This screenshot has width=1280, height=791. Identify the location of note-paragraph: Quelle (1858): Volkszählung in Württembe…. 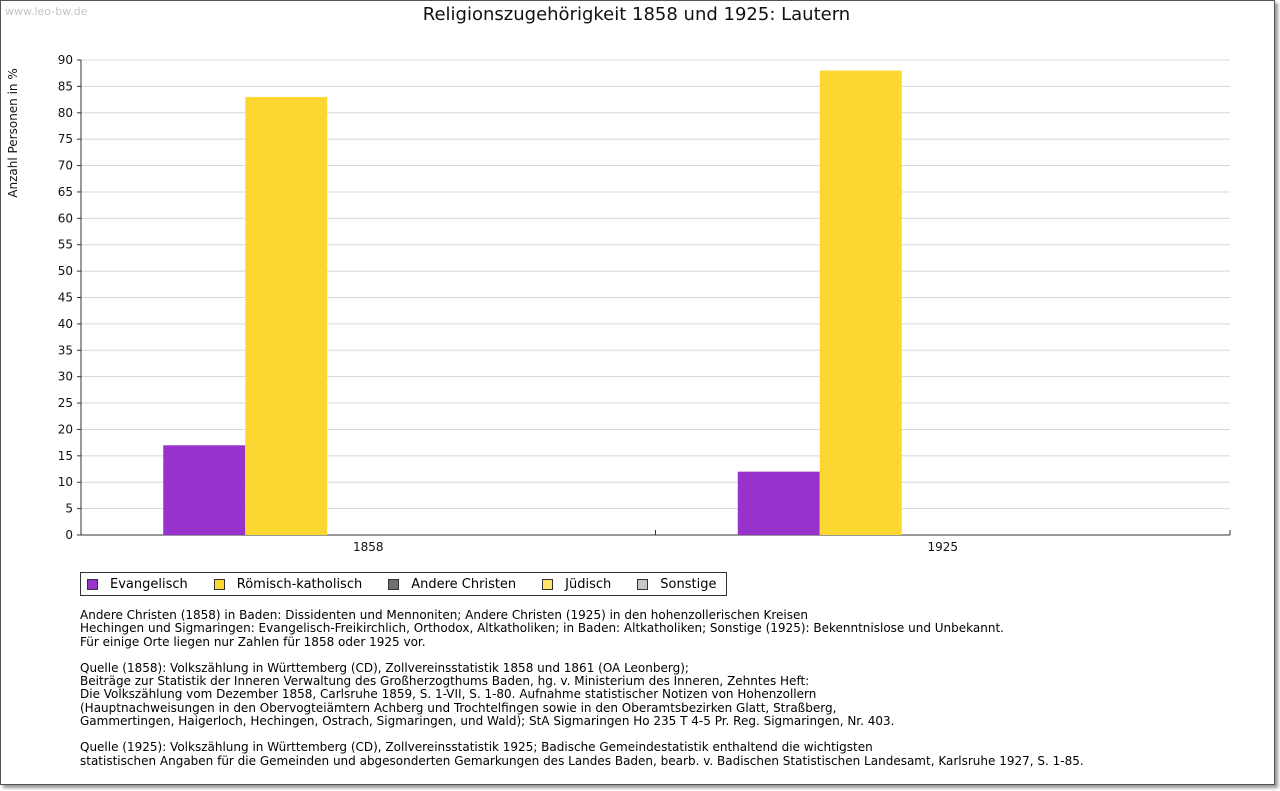
(670, 694).